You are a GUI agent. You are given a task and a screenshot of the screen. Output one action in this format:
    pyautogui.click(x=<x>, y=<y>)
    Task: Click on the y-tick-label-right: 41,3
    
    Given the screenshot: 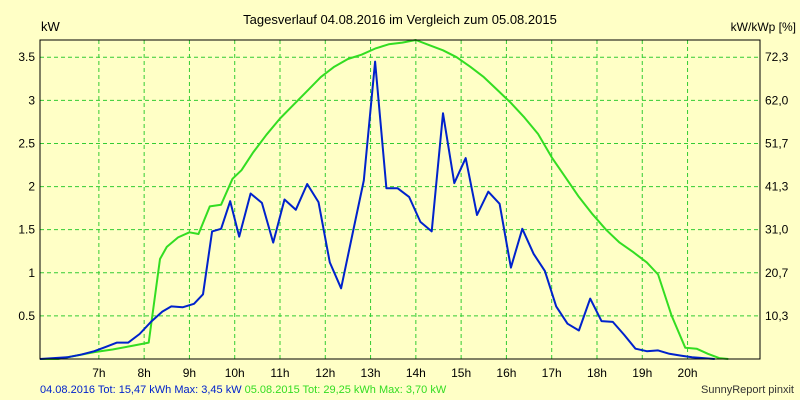 What is the action you would take?
    pyautogui.click(x=777, y=187)
    